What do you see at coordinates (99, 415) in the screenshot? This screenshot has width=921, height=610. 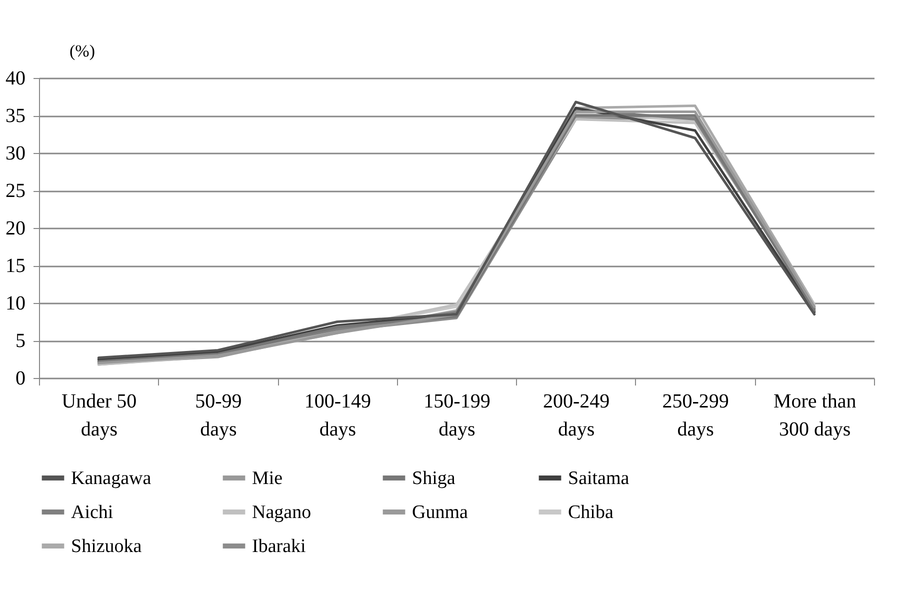 I see `x-tick-label: Under 50 days` at bounding box center [99, 415].